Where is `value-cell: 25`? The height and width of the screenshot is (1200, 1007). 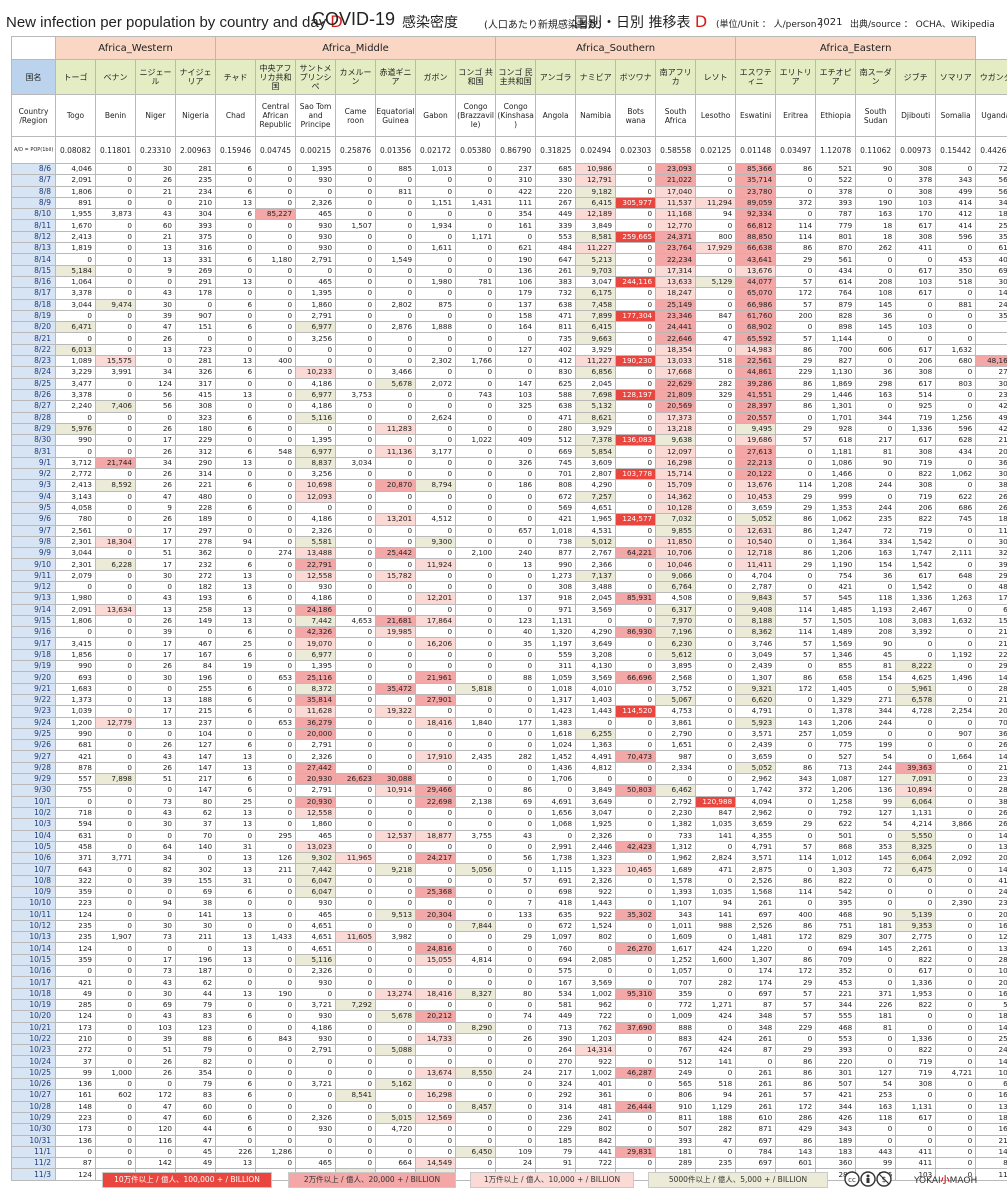
value-cell: 25 is located at coordinates (236, 643).